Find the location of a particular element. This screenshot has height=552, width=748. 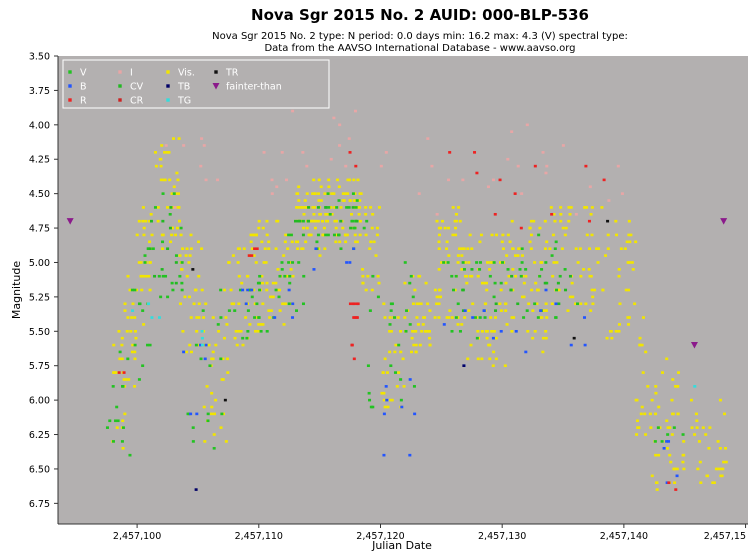

legend-swatch is located at coordinates (168, 100).